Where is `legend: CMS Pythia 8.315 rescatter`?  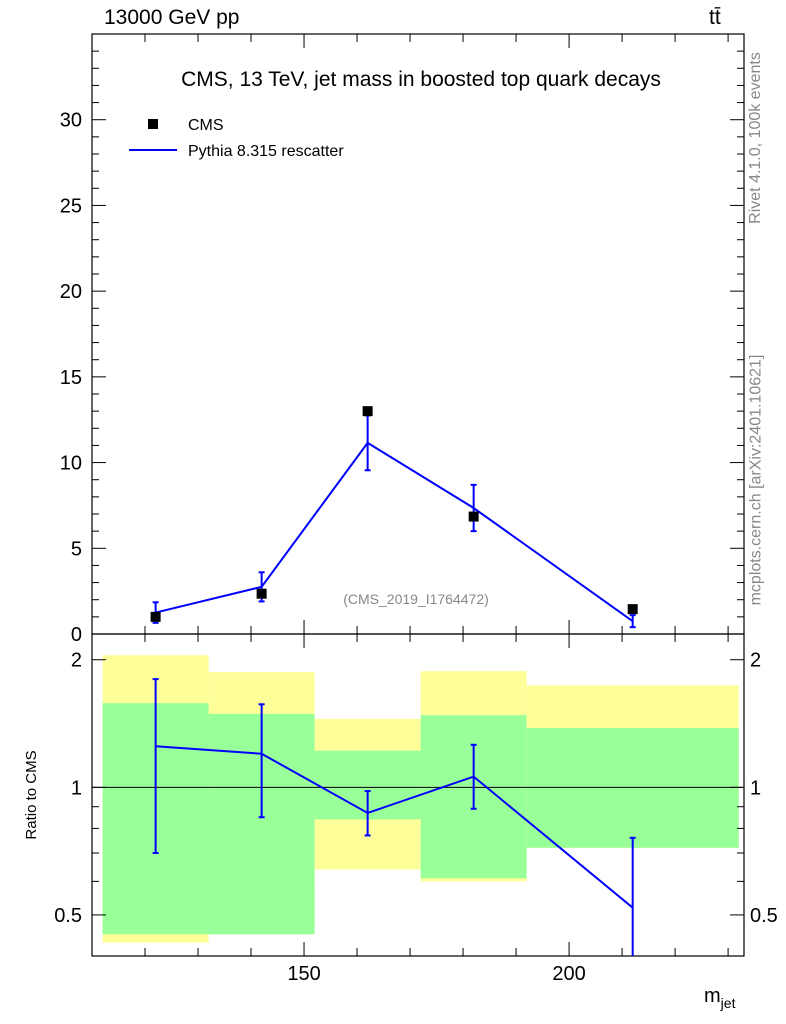
legend: CMS Pythia 8.315 rescatter is located at coordinates (236, 138).